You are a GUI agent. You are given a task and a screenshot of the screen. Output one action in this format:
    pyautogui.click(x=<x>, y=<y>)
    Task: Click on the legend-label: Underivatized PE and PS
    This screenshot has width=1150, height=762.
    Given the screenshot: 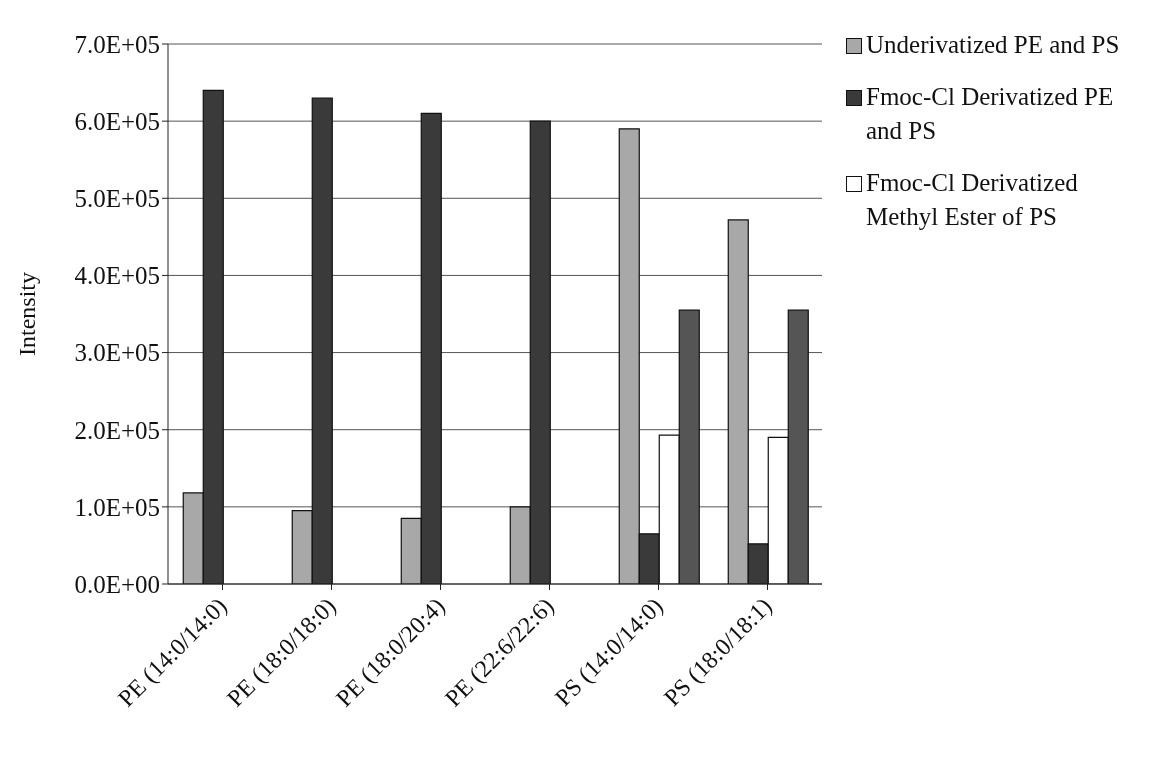 What is the action you would take?
    pyautogui.click(x=993, y=45)
    